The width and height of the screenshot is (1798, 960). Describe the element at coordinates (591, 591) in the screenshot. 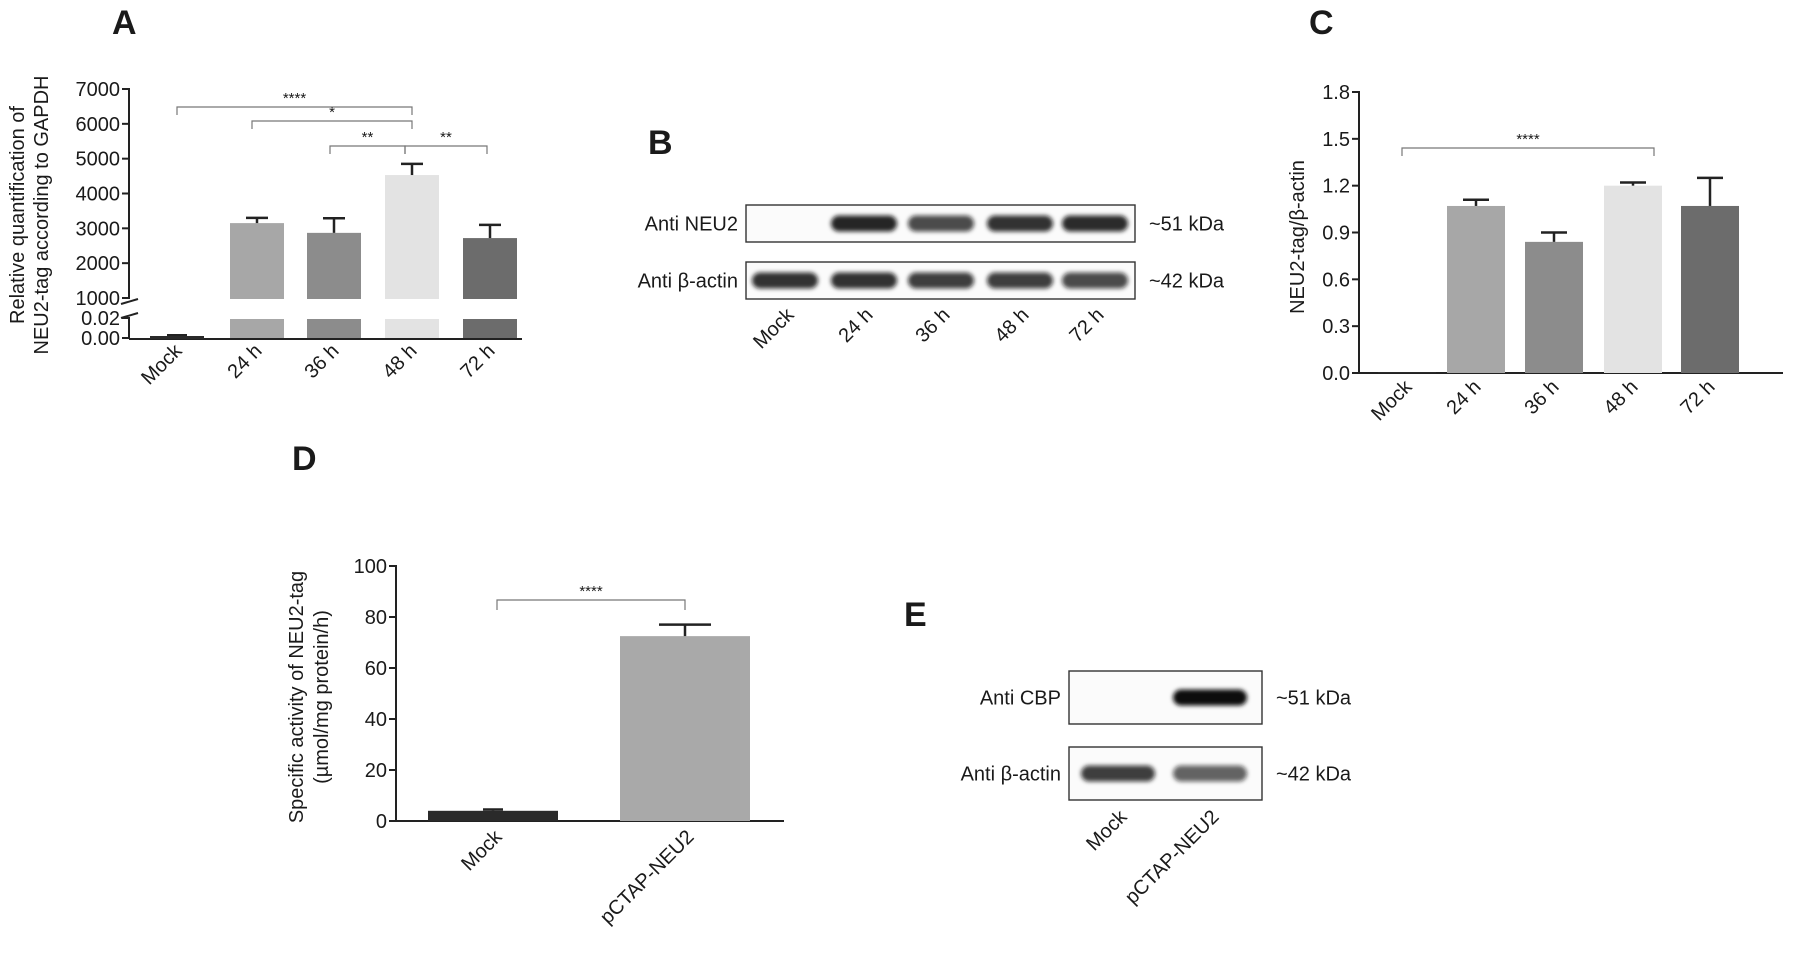

I see `d-sig-mock-pctap-label: ****` at that location.